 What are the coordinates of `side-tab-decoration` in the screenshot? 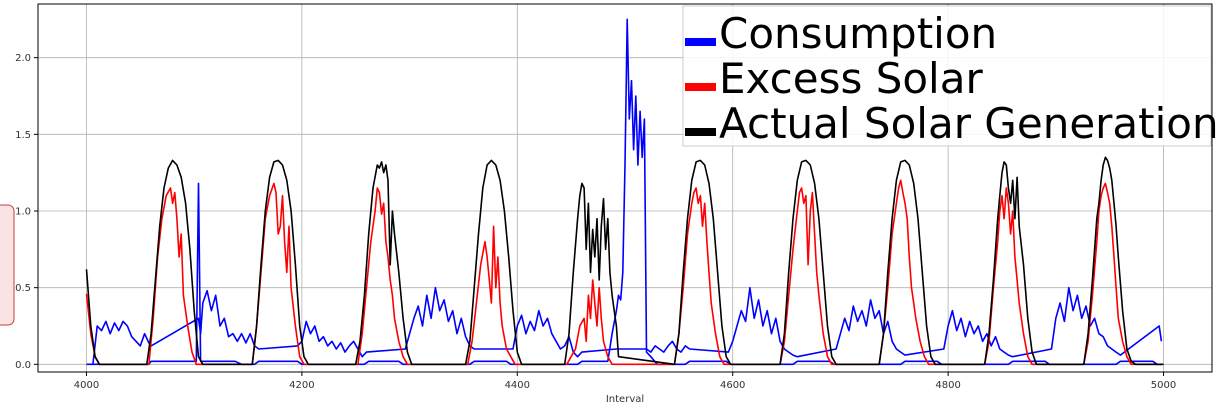 It's located at (7, 265).